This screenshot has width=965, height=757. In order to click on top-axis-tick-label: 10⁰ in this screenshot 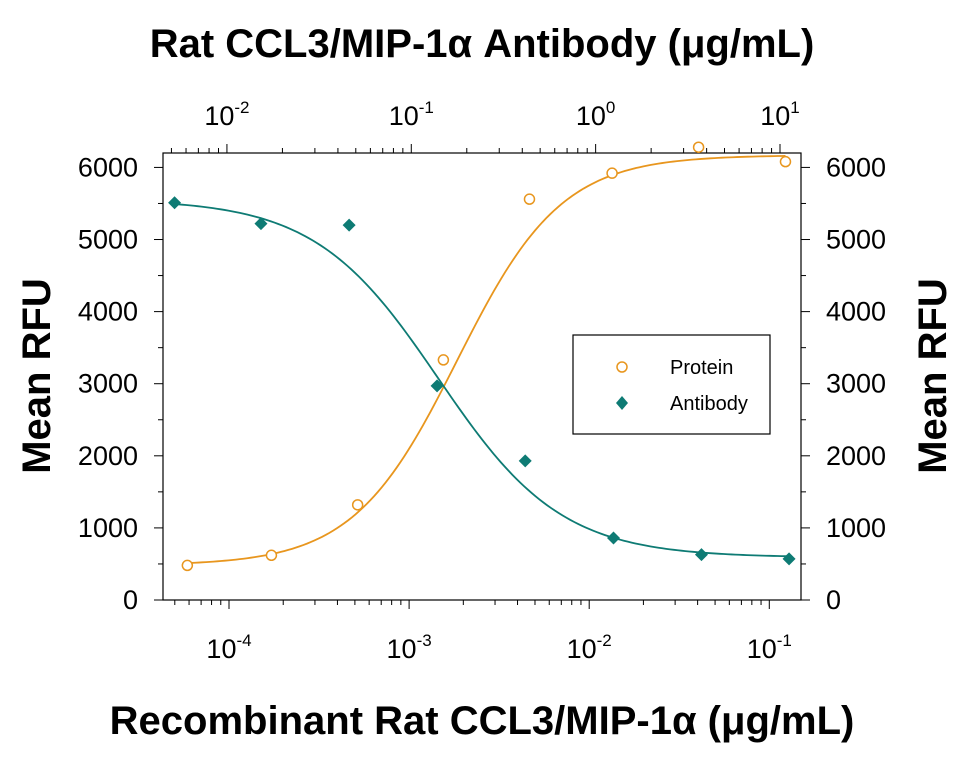, I will do `click(596, 114)`.